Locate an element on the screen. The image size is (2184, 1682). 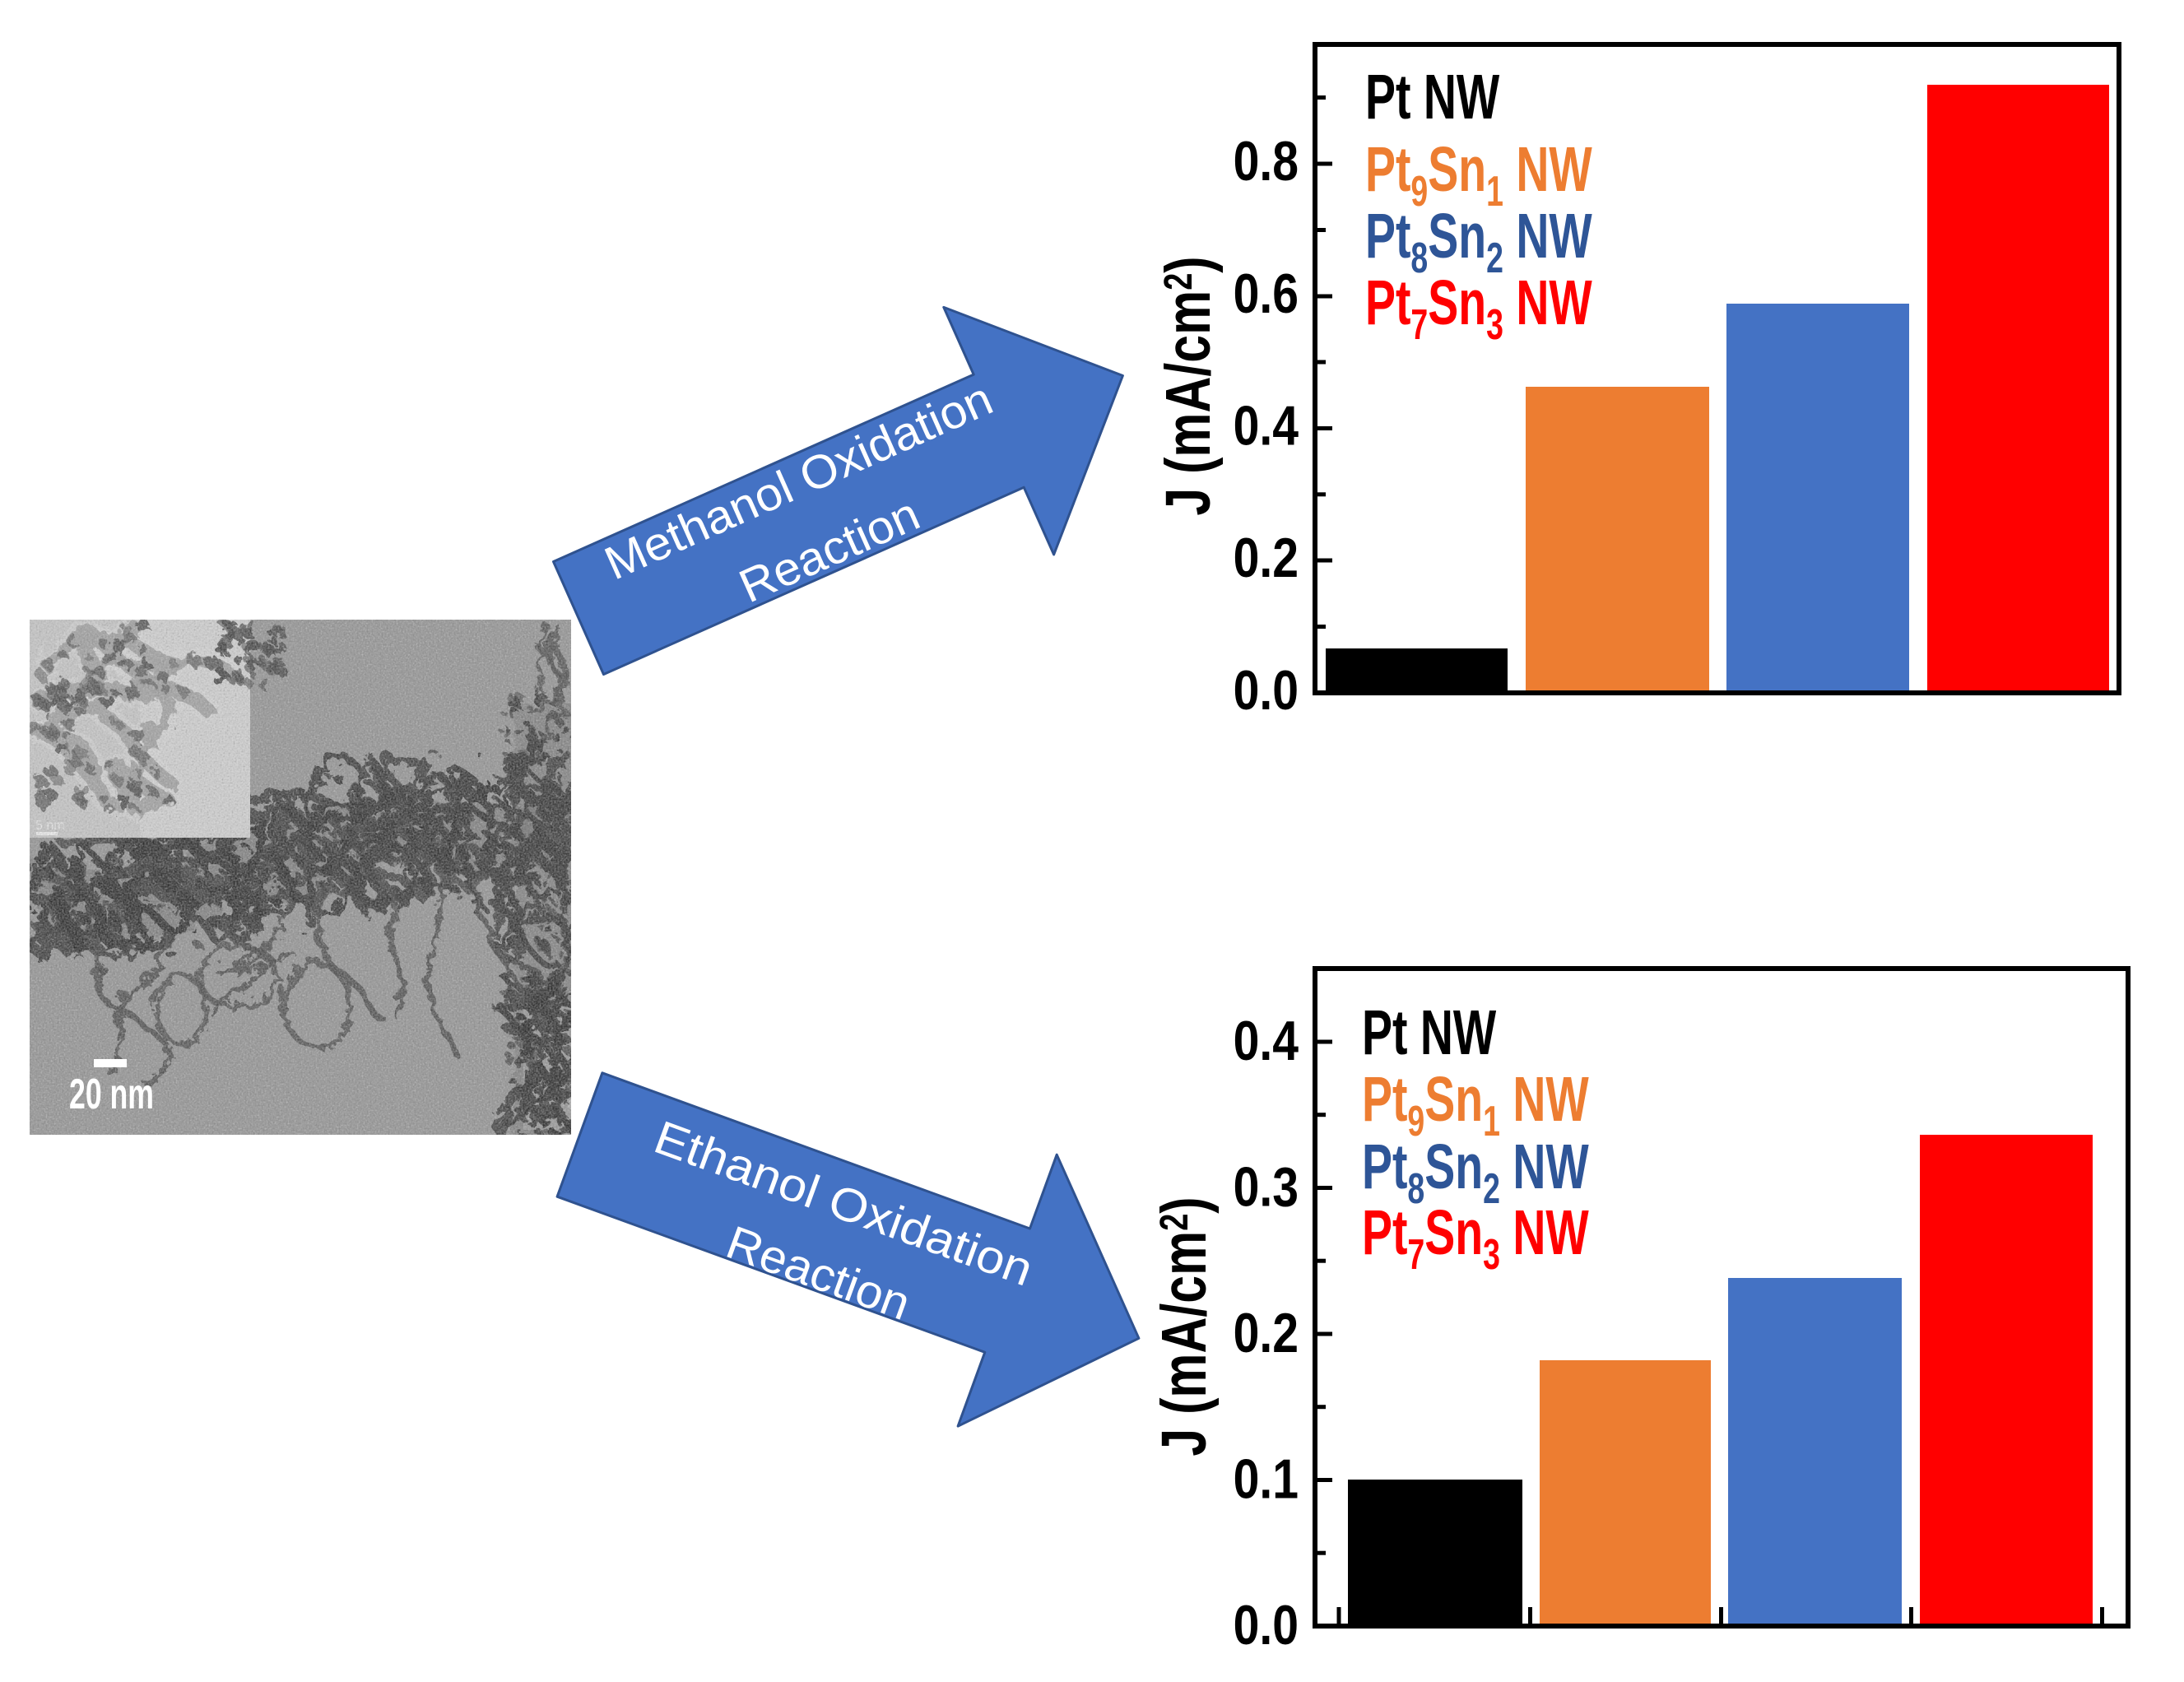
svg-text: 0.3 is located at coordinates (1266, 1187).